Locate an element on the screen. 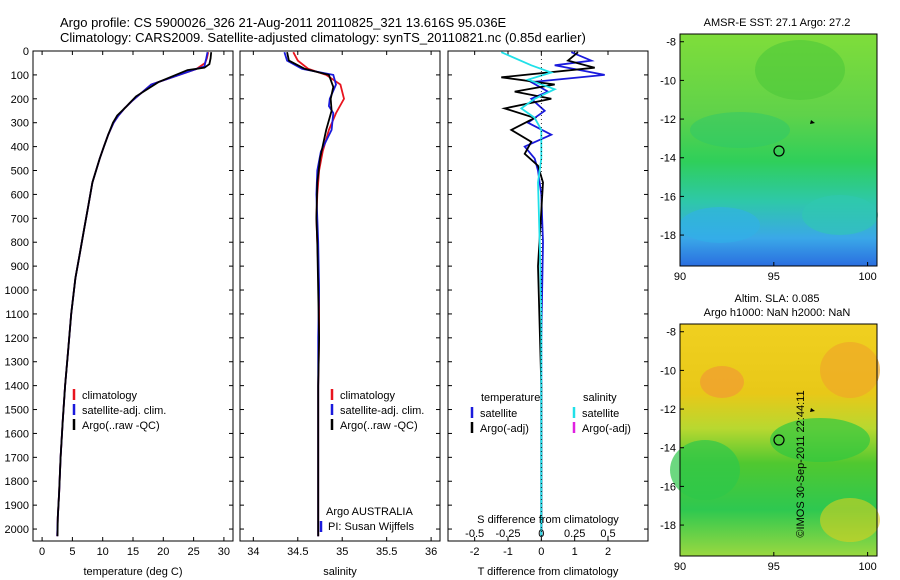 The image size is (900, 580). sst-map-patch is located at coordinates (840, 215).